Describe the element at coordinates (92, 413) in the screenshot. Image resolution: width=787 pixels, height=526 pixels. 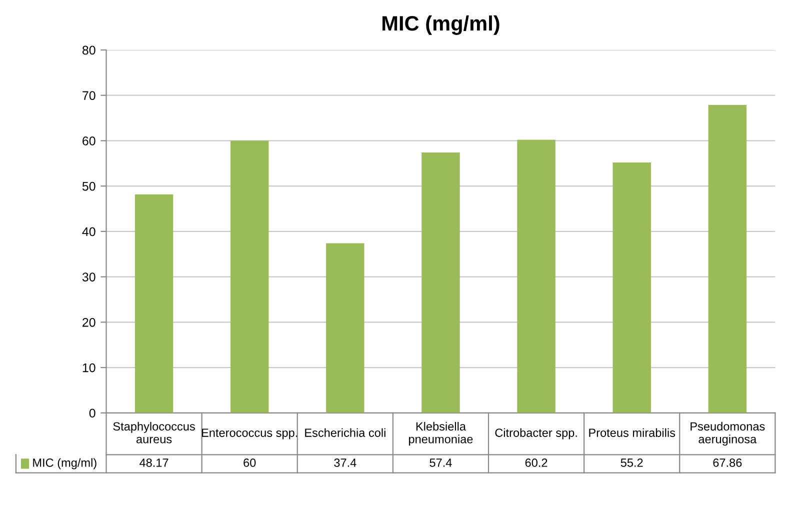
I see `y-tick-label: 0` at that location.